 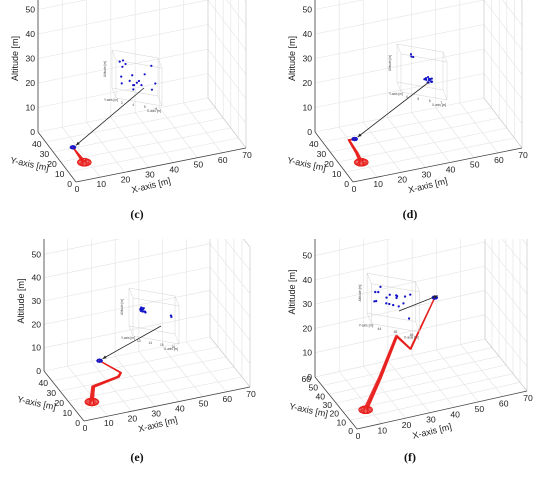 I want to click on z-tick-label: 40, so click(x=36, y=278).